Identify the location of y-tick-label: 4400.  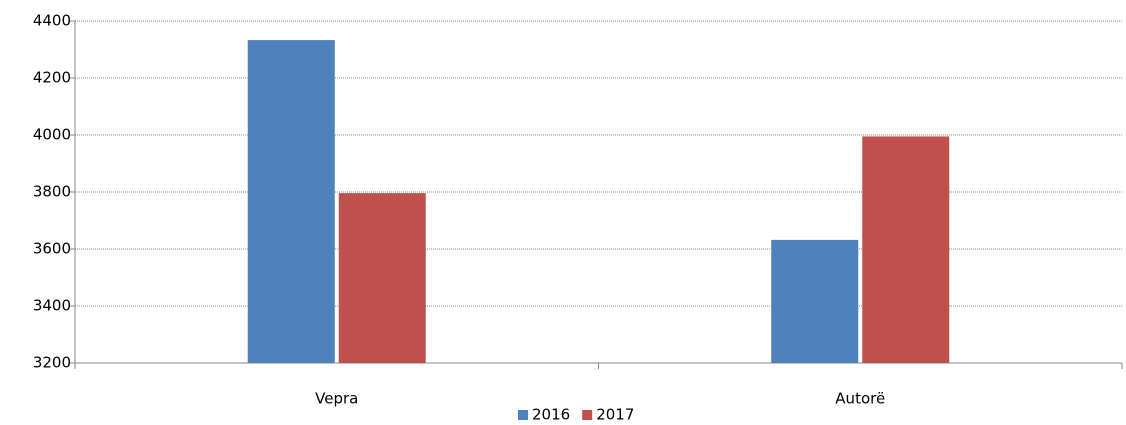
(52, 21).